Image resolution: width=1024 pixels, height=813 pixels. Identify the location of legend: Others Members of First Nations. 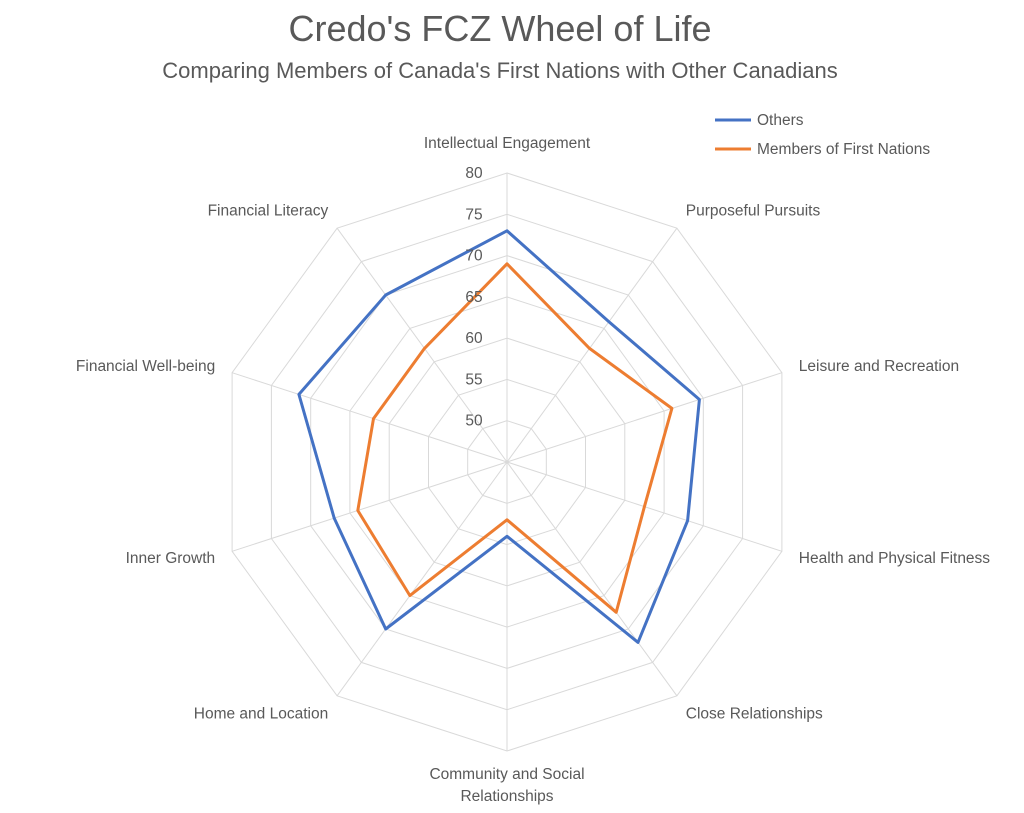
(822, 135).